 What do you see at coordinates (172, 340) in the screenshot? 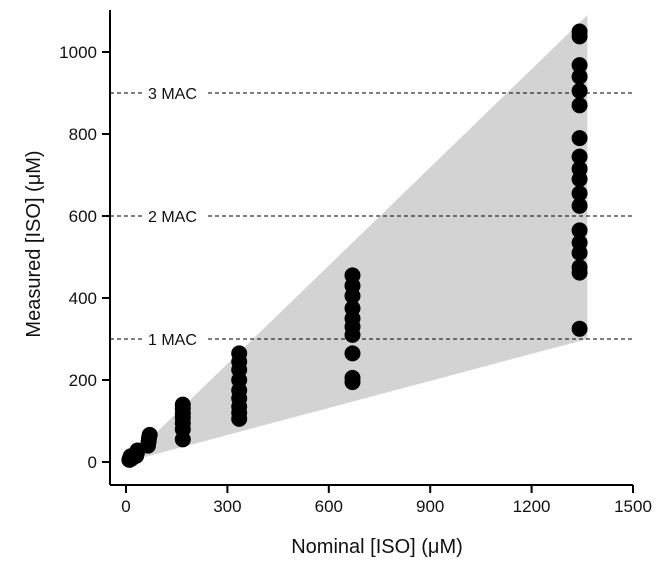
I see `reference-label: 1 MAC` at bounding box center [172, 340].